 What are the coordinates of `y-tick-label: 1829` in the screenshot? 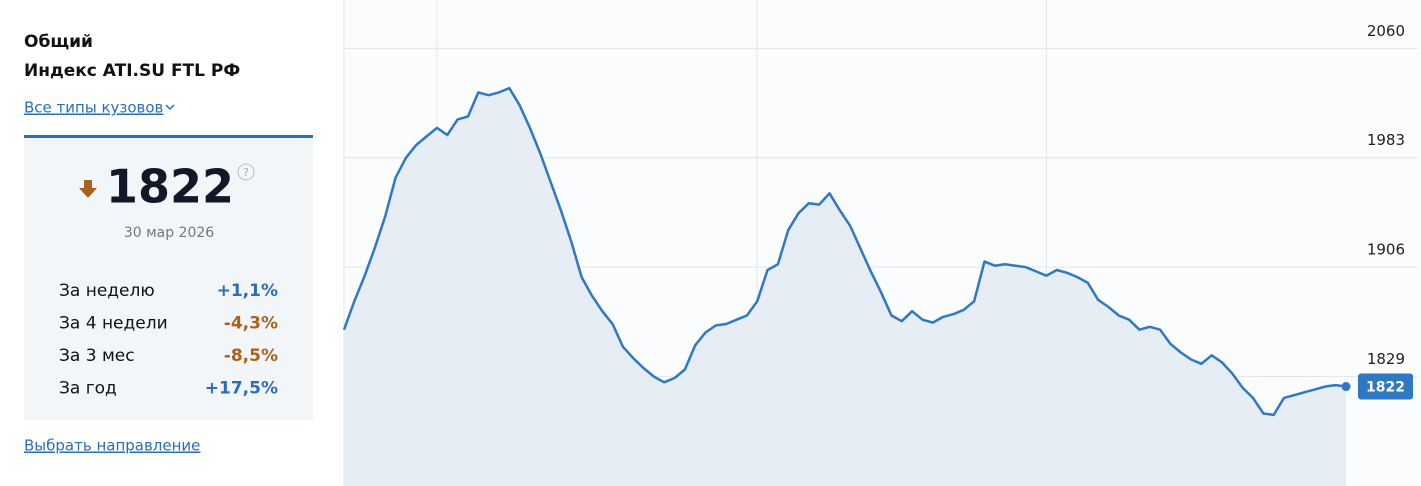 It's located at (1386, 359).